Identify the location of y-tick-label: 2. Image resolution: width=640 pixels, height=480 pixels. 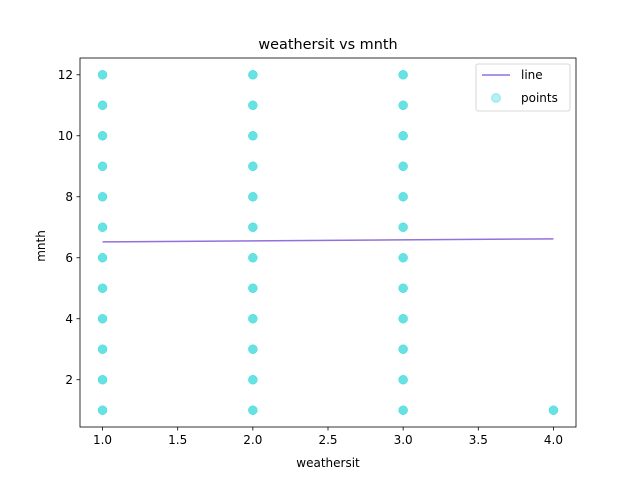
(69, 380).